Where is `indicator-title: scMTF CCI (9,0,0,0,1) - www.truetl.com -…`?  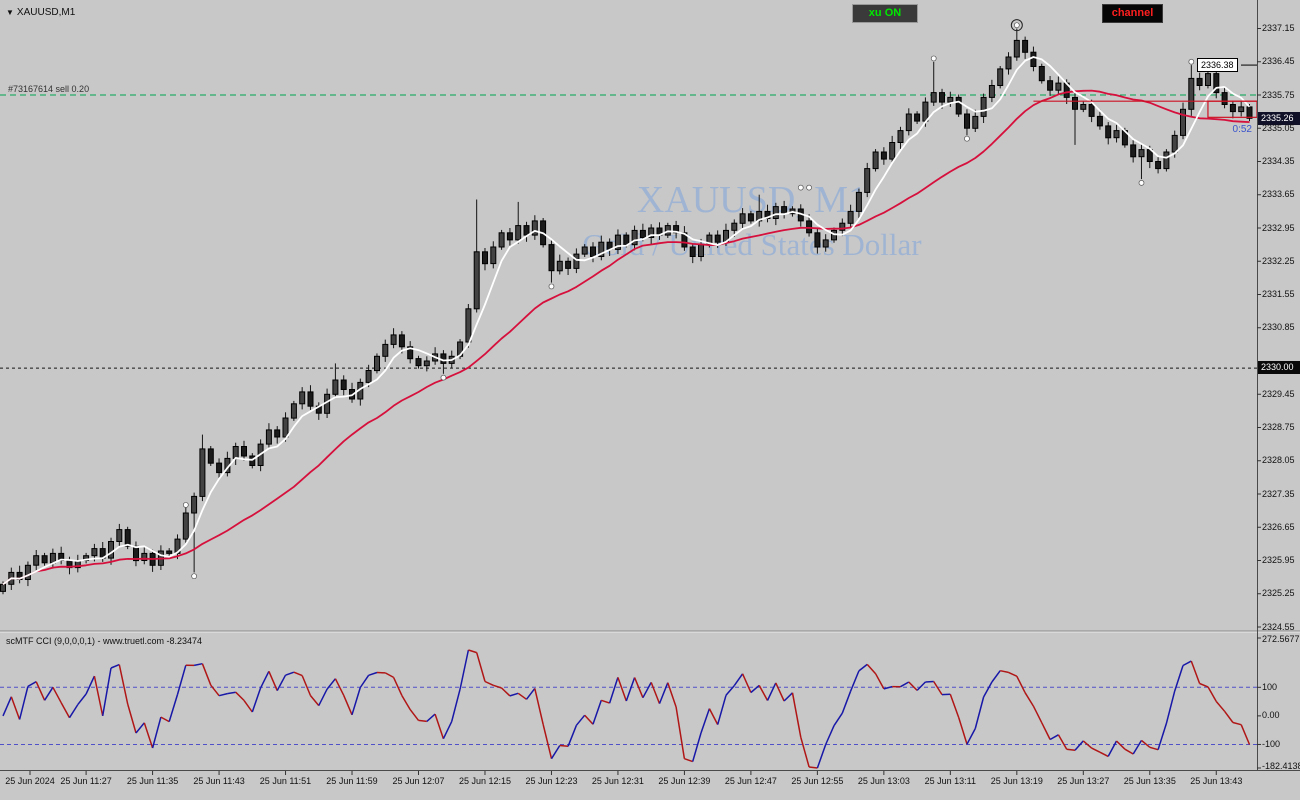 indicator-title: scMTF CCI (9,0,0,0,1) - www.truetl.com -… is located at coordinates (104, 641).